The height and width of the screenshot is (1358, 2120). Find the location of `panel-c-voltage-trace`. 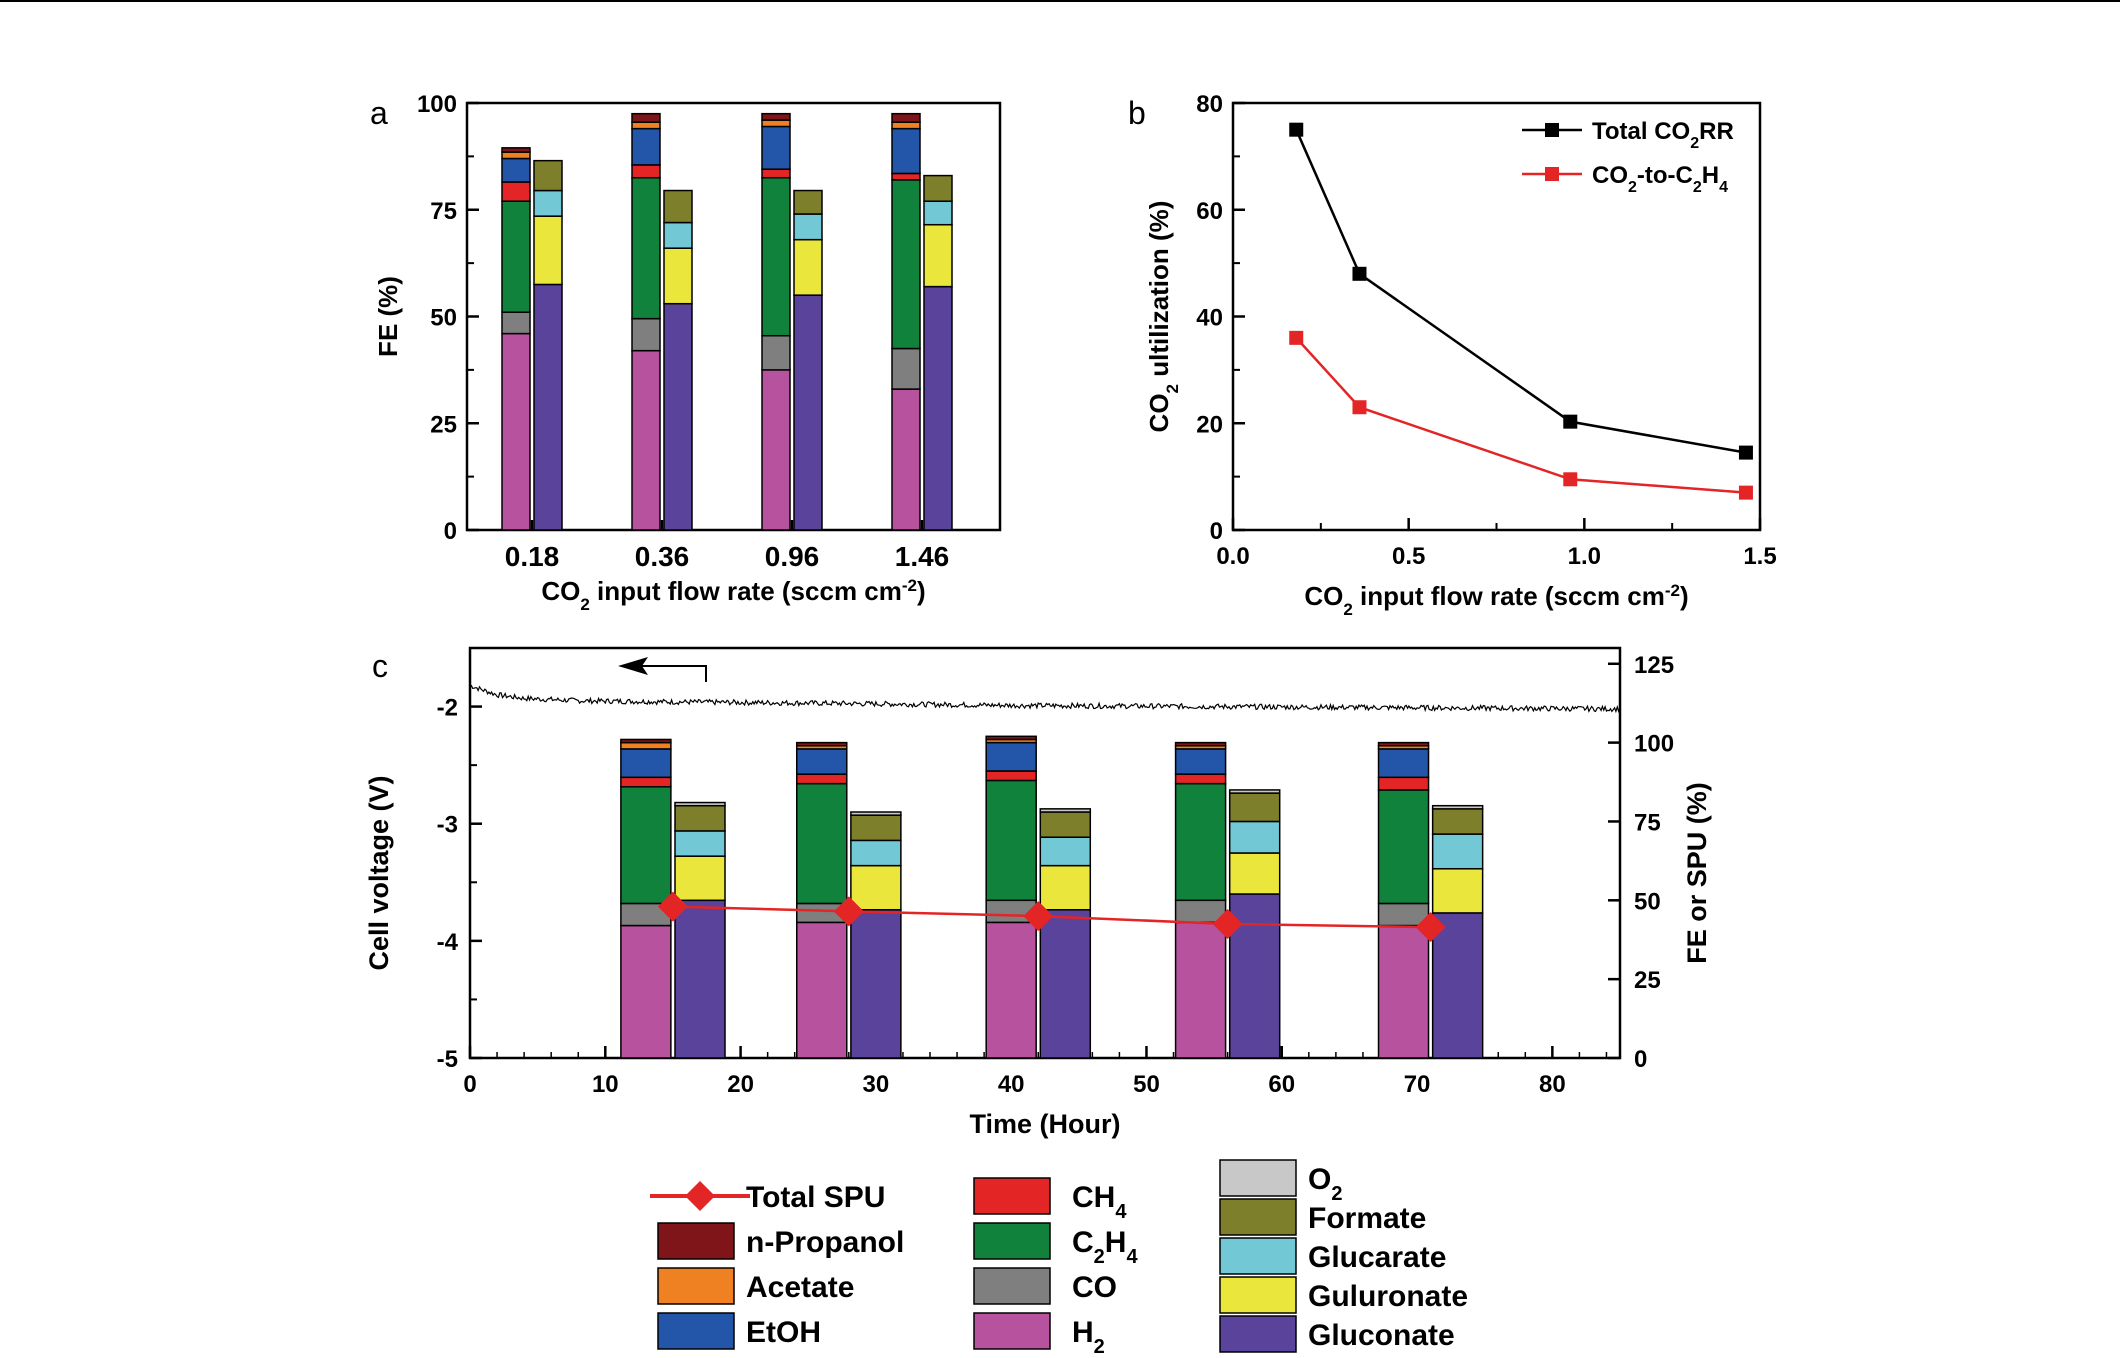

panel-c-voltage-trace is located at coordinates (1045, 699).